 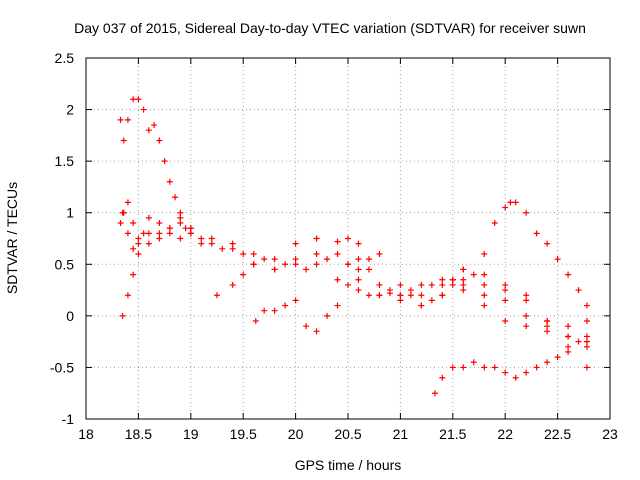 What do you see at coordinates (62, 367) in the screenshot?
I see `y-tick-label: -0.5` at bounding box center [62, 367].